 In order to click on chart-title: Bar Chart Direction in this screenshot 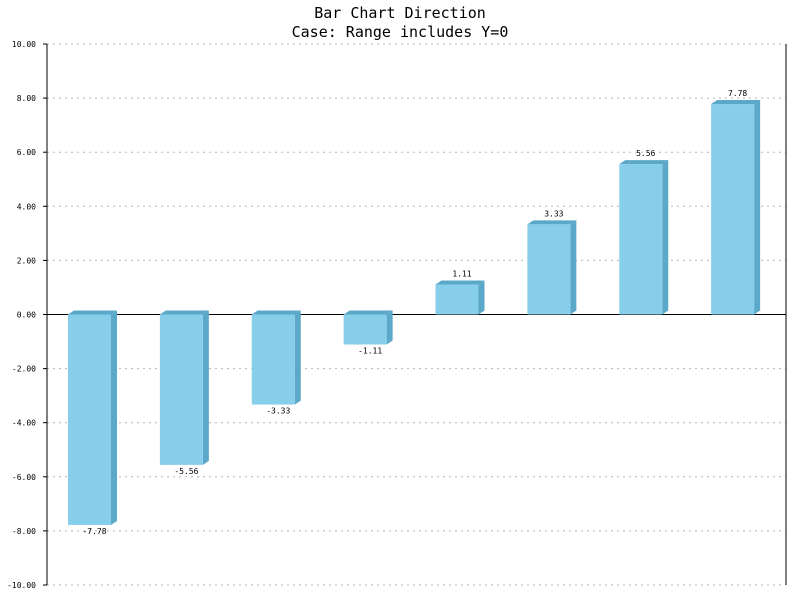, I will do `click(400, 13)`.